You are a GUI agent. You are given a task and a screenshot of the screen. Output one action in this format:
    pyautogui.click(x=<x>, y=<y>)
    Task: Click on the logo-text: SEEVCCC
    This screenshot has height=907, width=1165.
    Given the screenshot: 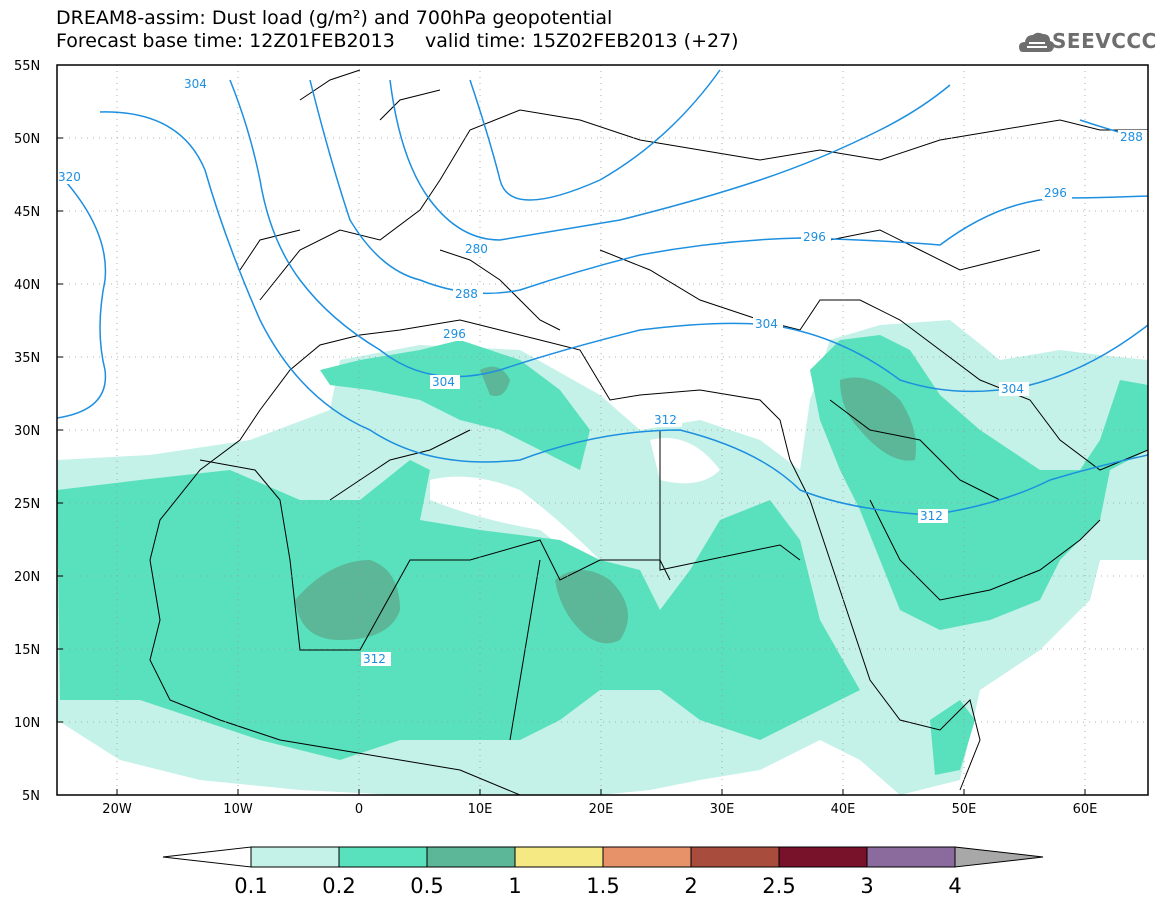 What is the action you would take?
    pyautogui.click(x=1104, y=41)
    